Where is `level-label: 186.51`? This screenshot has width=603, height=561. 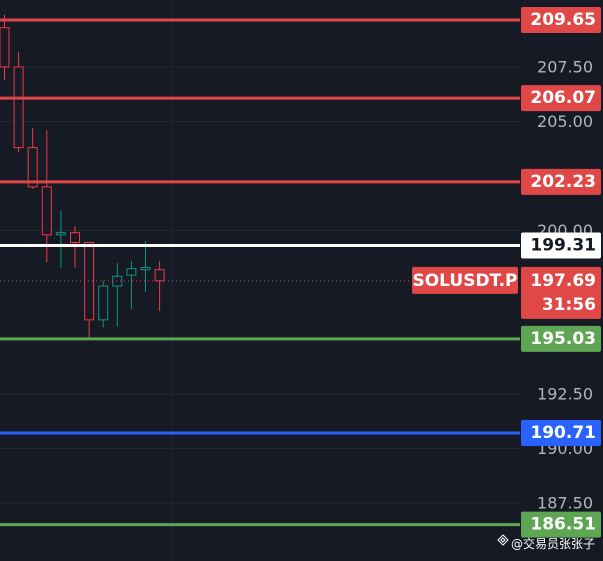 level-label: 186.51 is located at coordinates (563, 525).